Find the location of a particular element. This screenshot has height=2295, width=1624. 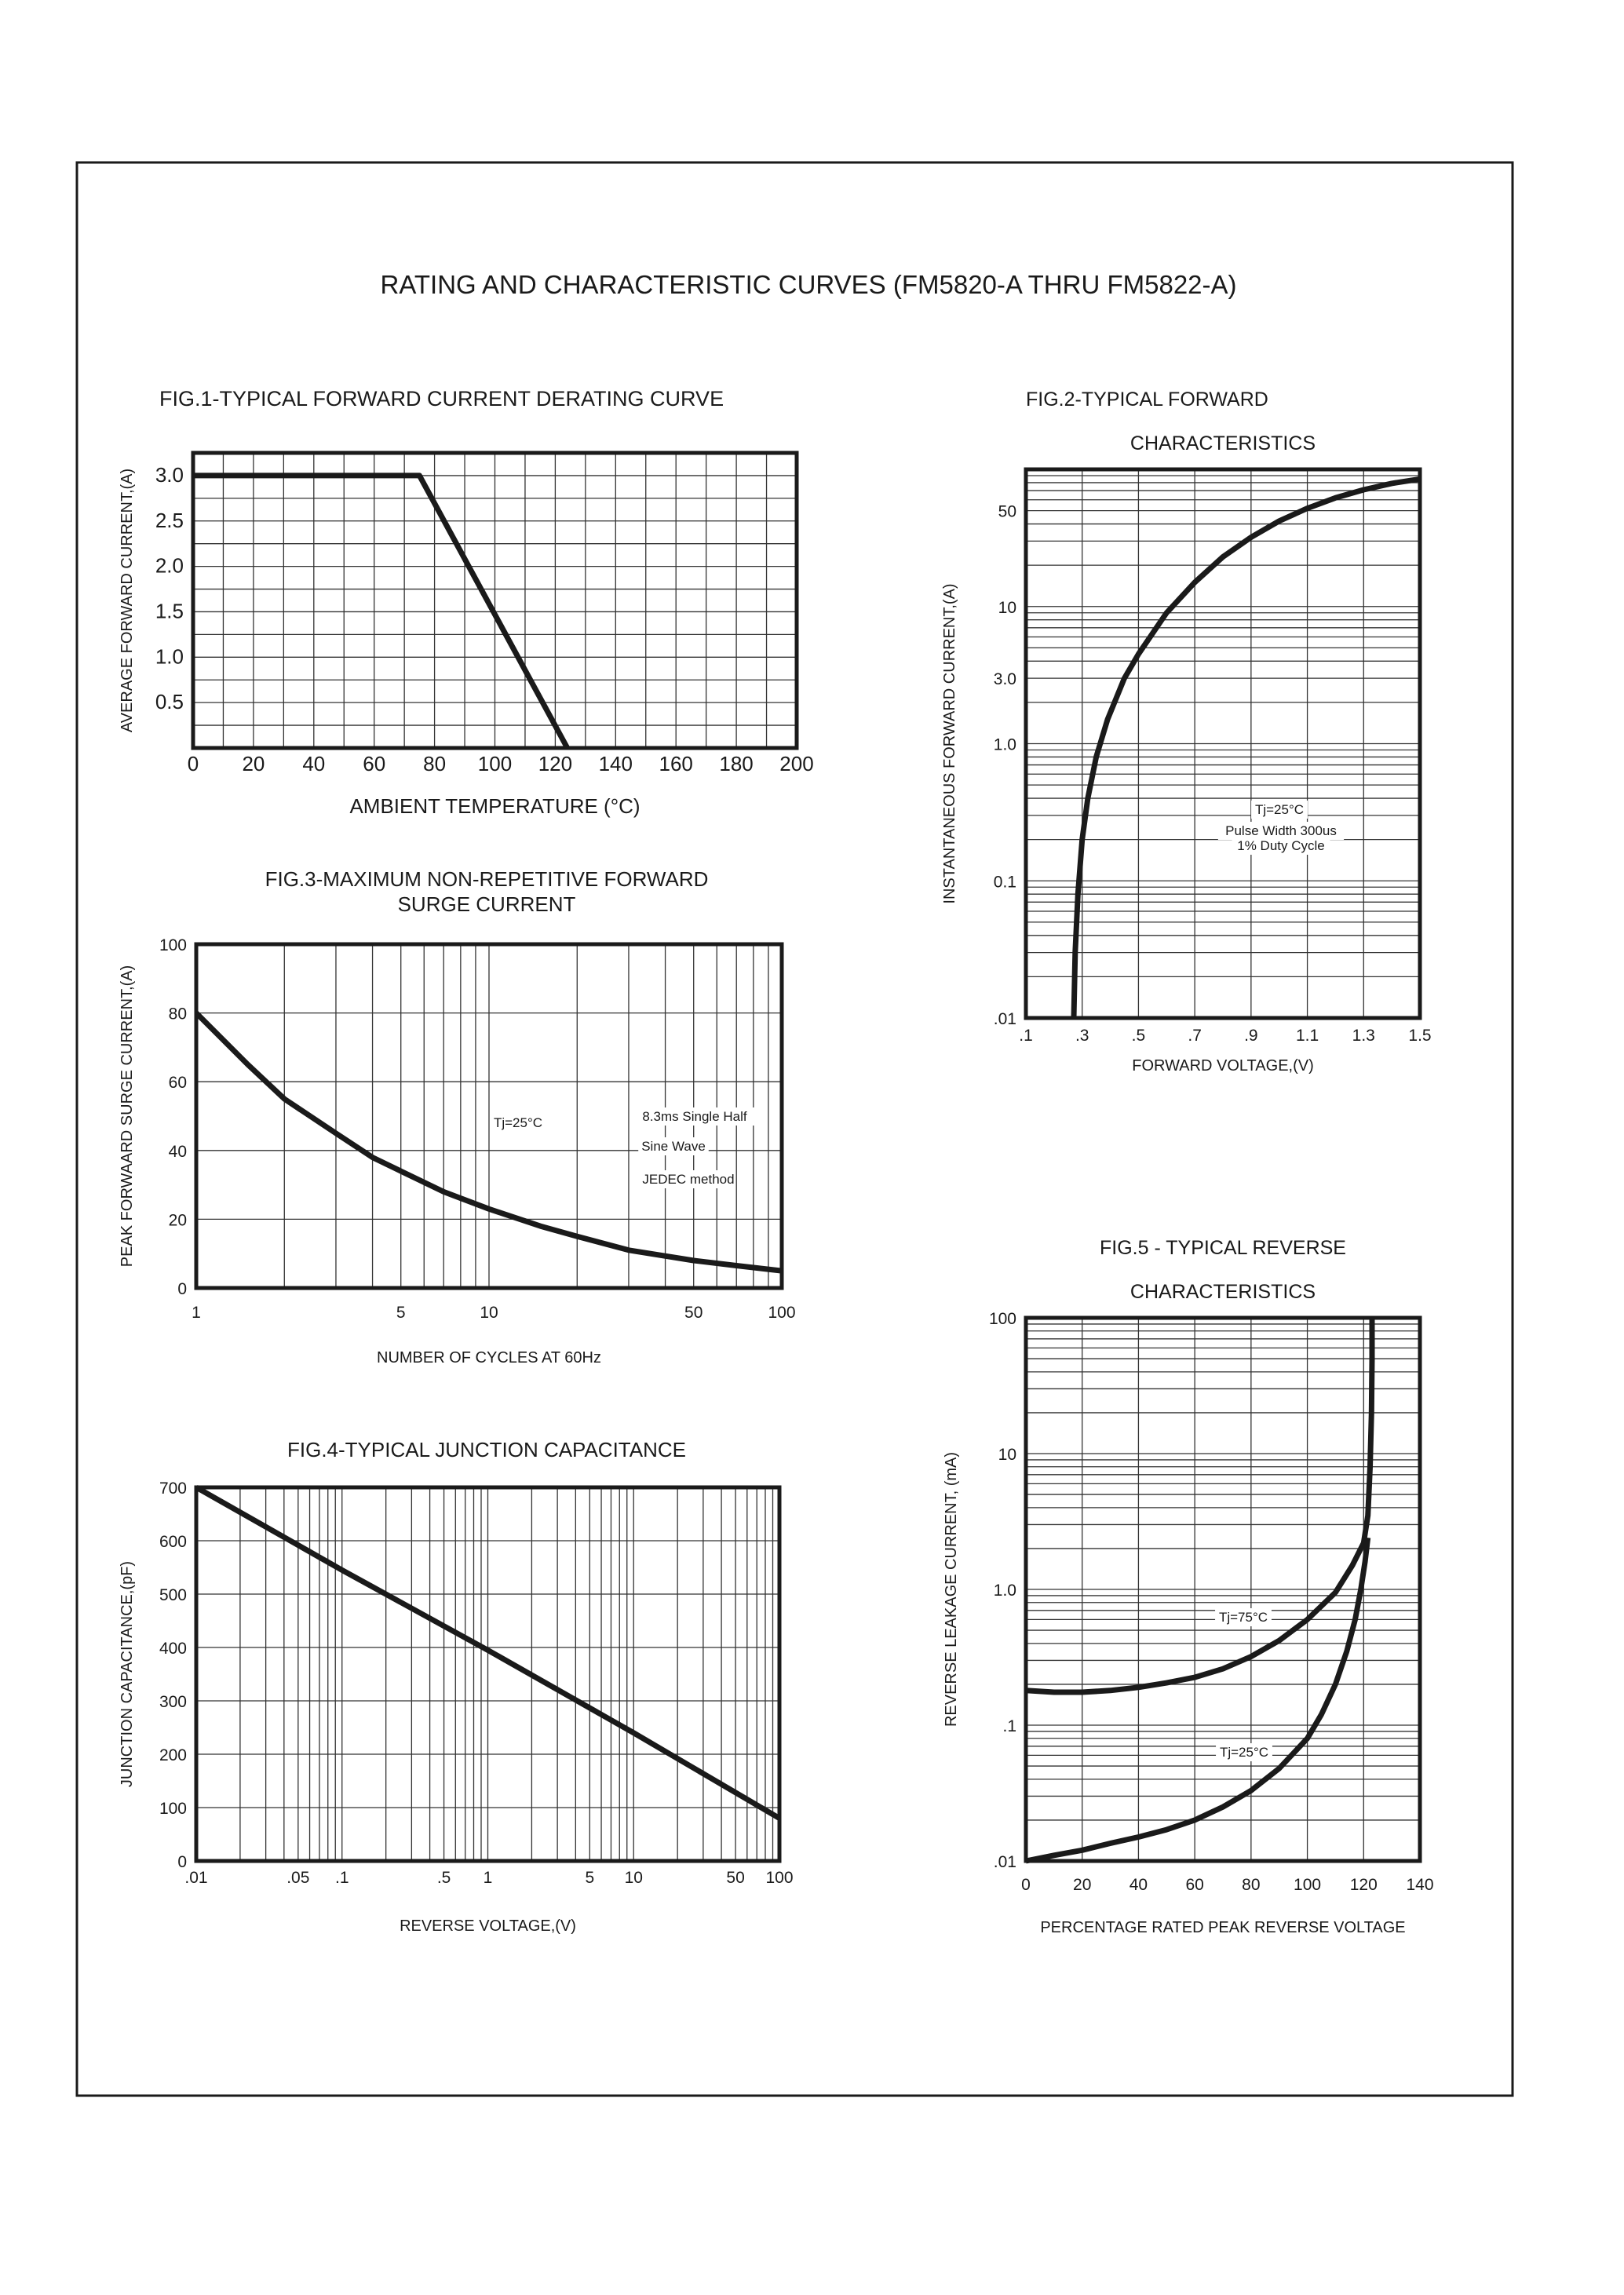

y-tick-label: 80 is located at coordinates (178, 1014).